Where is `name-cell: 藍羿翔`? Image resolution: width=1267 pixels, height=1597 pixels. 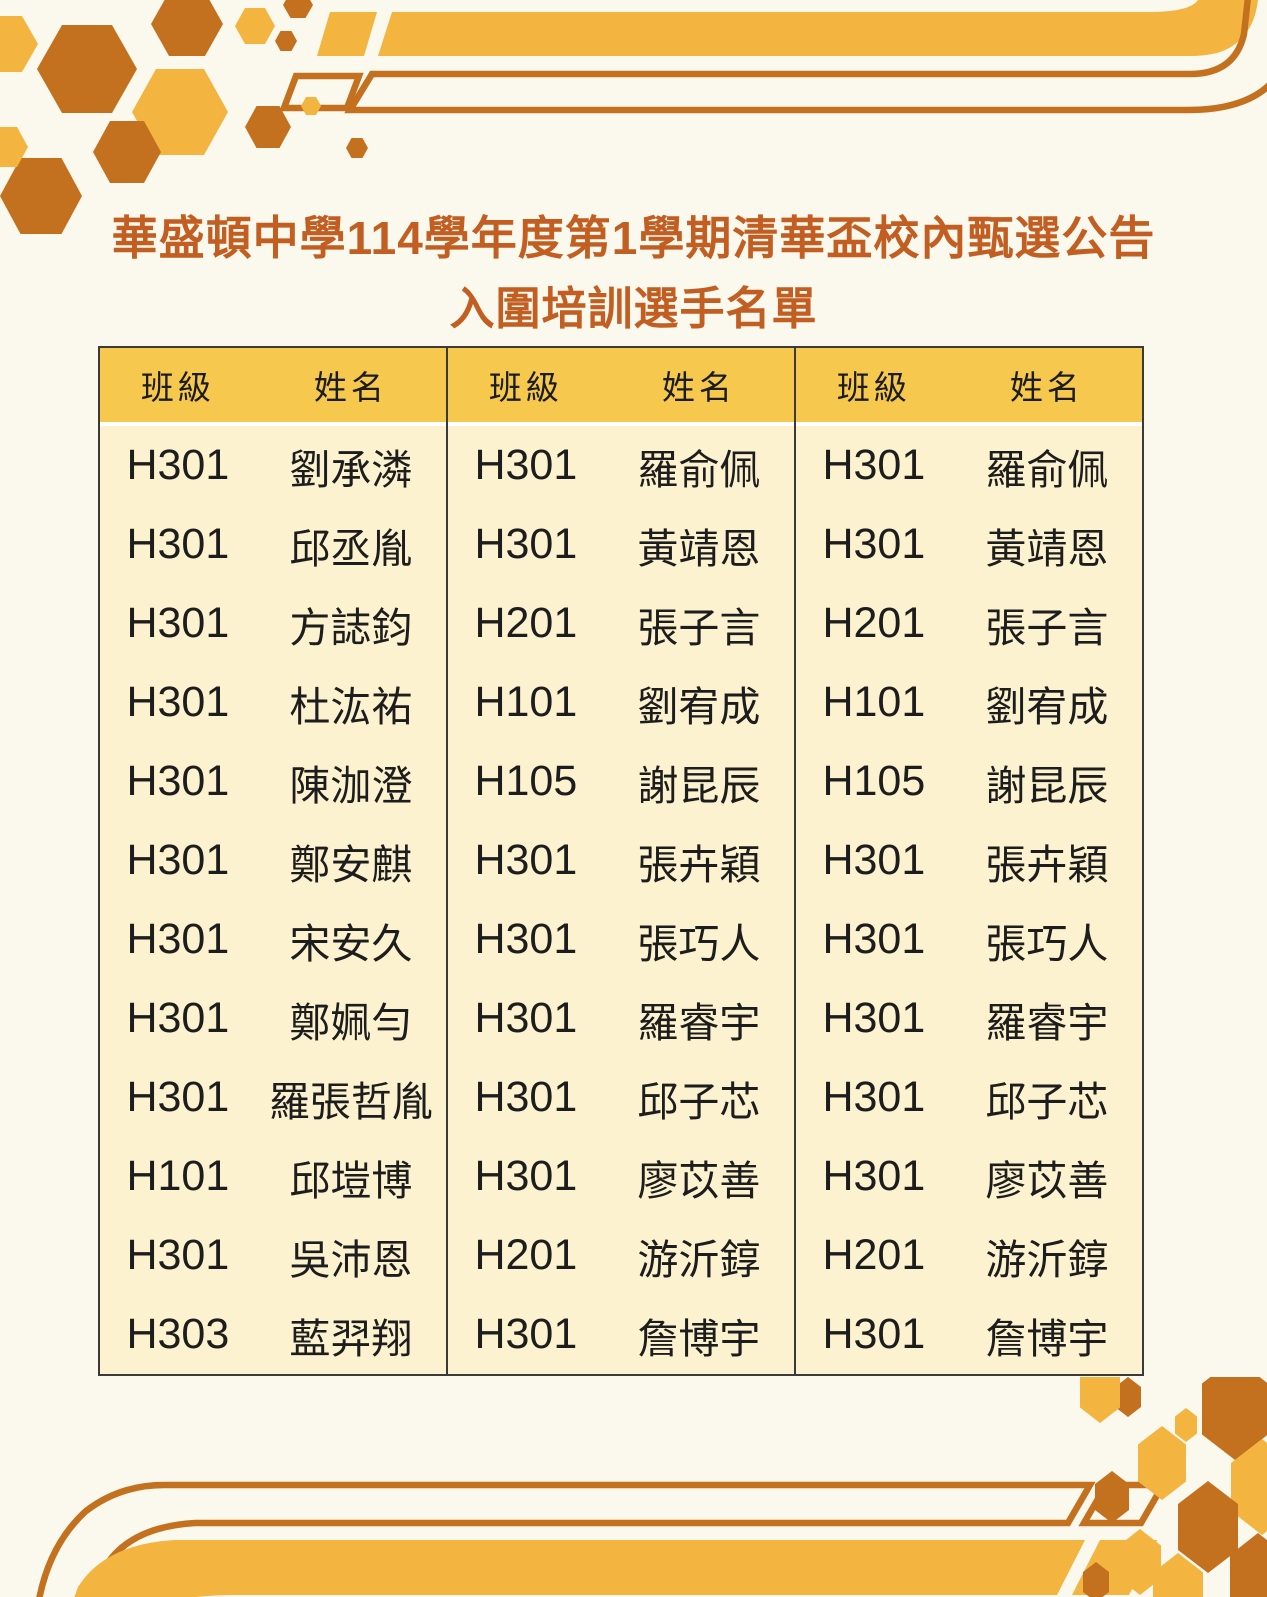 name-cell: 藍羿翔 is located at coordinates (351, 1338).